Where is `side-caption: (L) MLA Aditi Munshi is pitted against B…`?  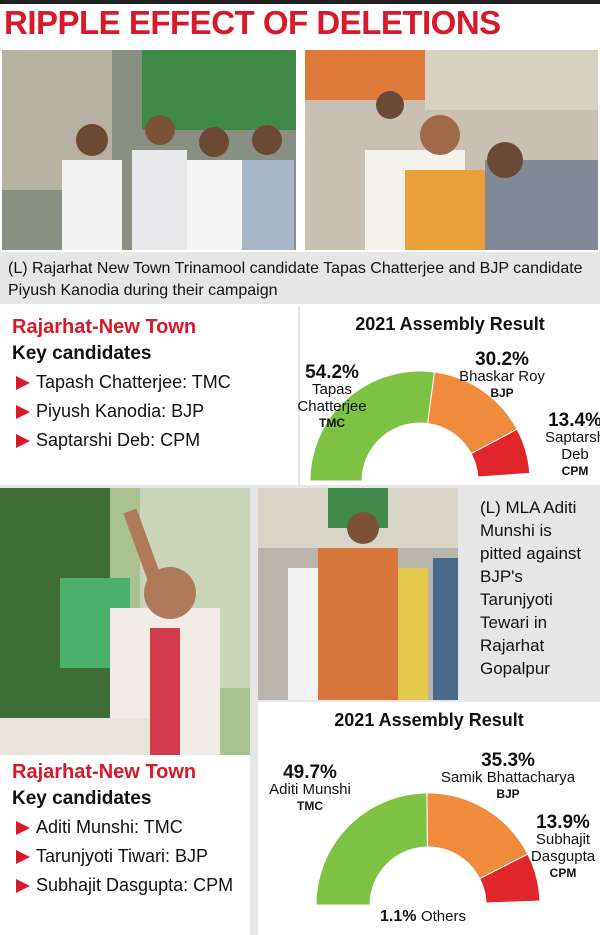
side-caption: (L) MLA Aditi Munshi is pitted against B… is located at coordinates (529, 595).